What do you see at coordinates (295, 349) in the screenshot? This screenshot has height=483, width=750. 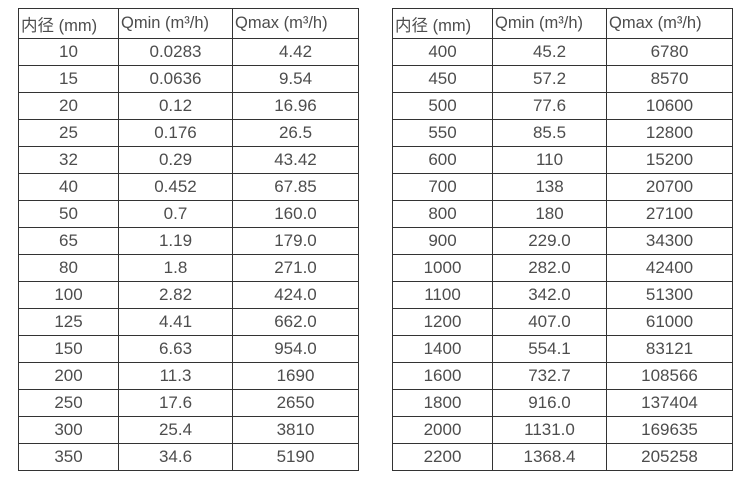 I see `qmax-cell: 954.0` at bounding box center [295, 349].